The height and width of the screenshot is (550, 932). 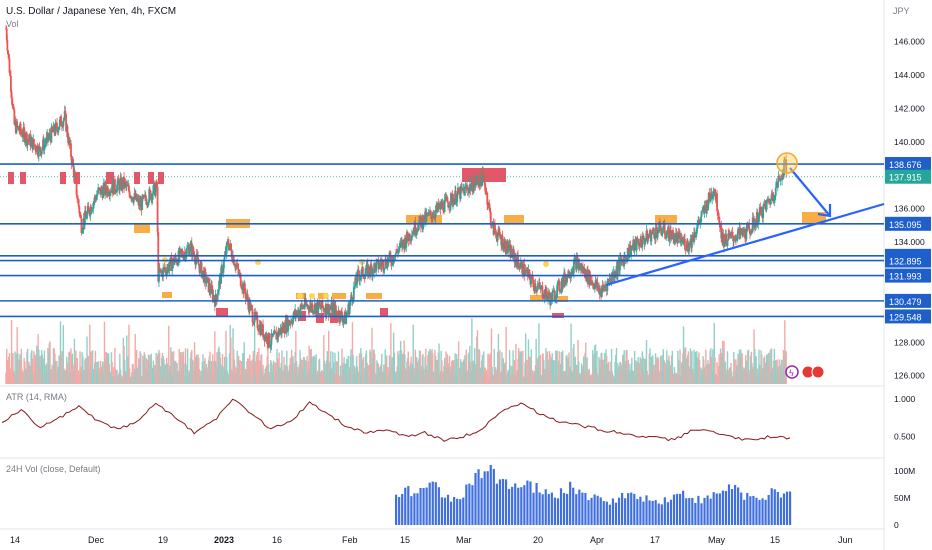 What do you see at coordinates (805, 372) in the screenshot?
I see `event-icons: ϟ` at bounding box center [805, 372].